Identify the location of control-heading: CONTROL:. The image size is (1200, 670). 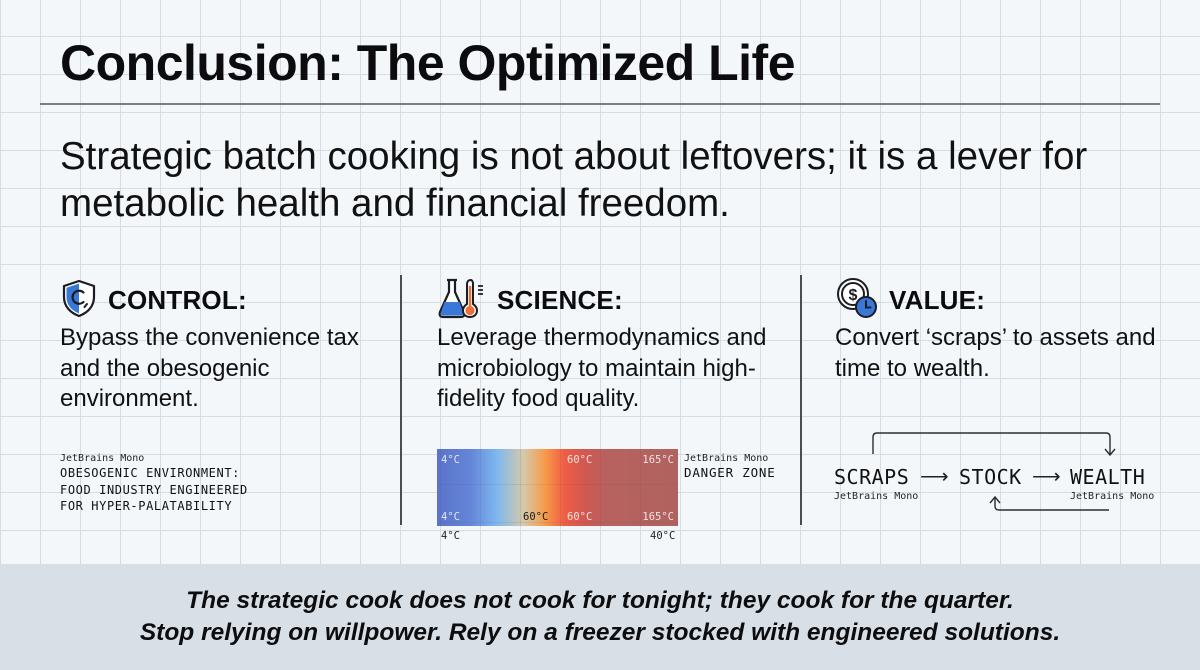
(177, 299).